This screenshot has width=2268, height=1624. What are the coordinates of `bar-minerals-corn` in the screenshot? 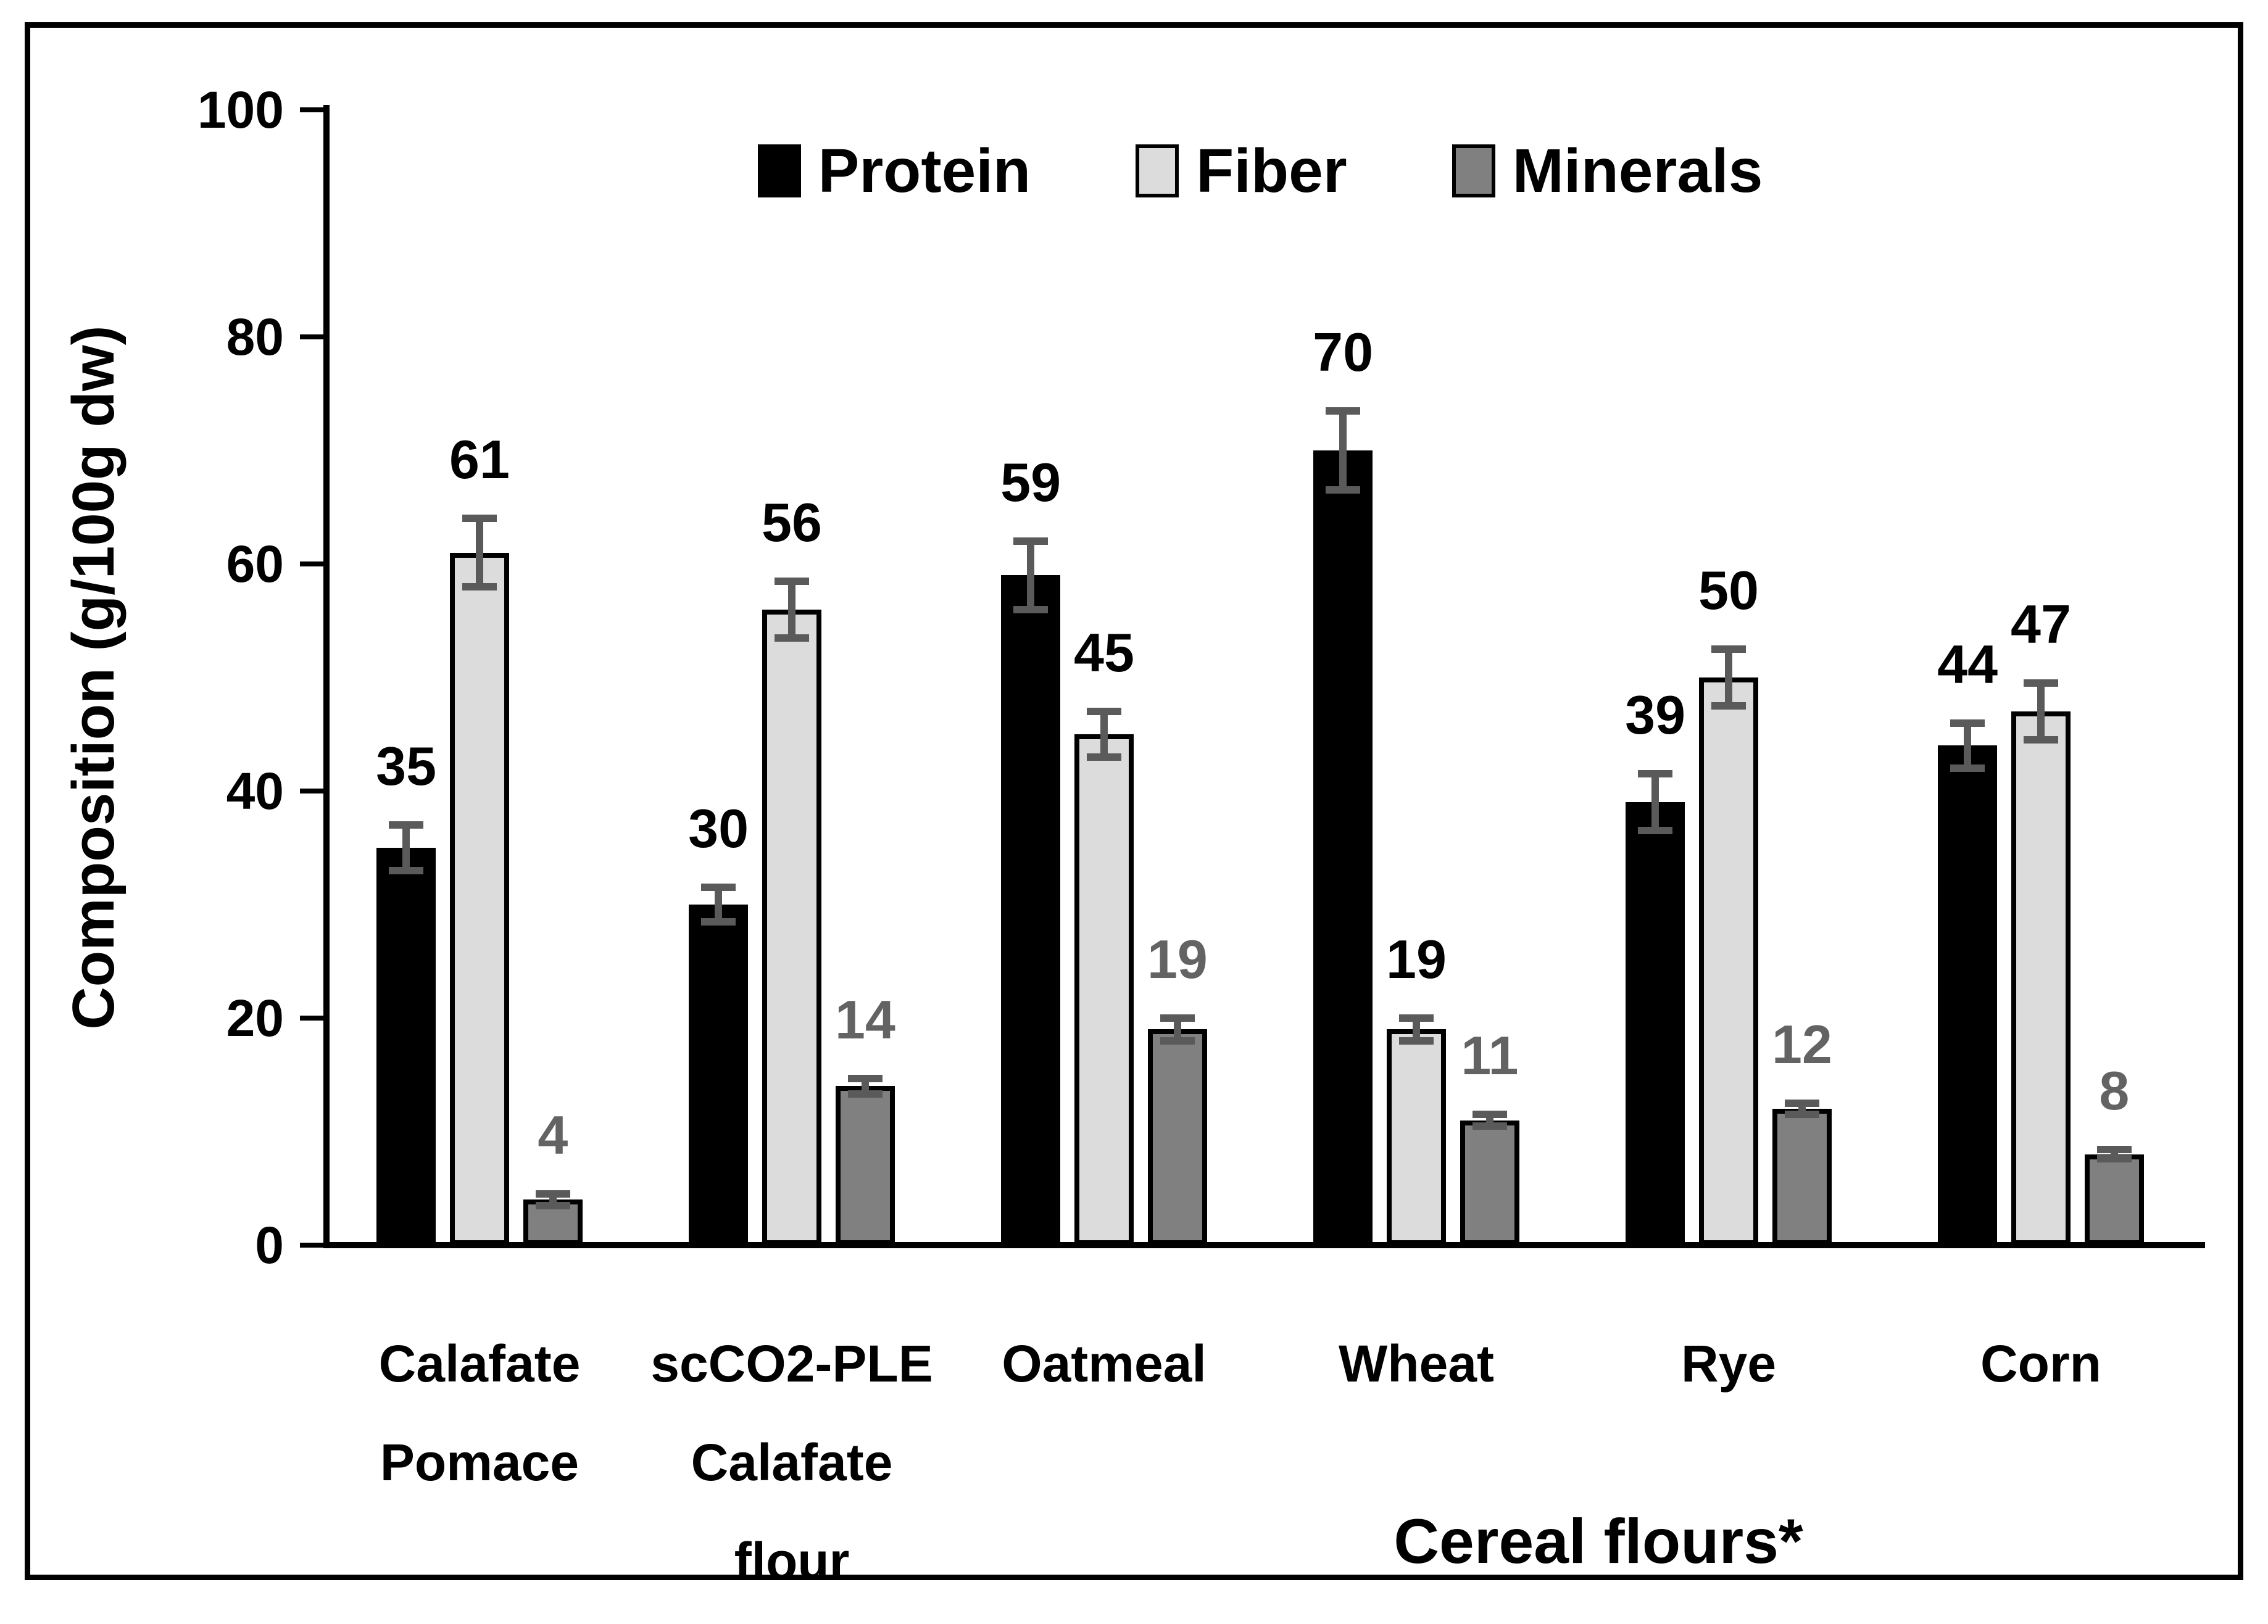 It's located at (2114, 1199).